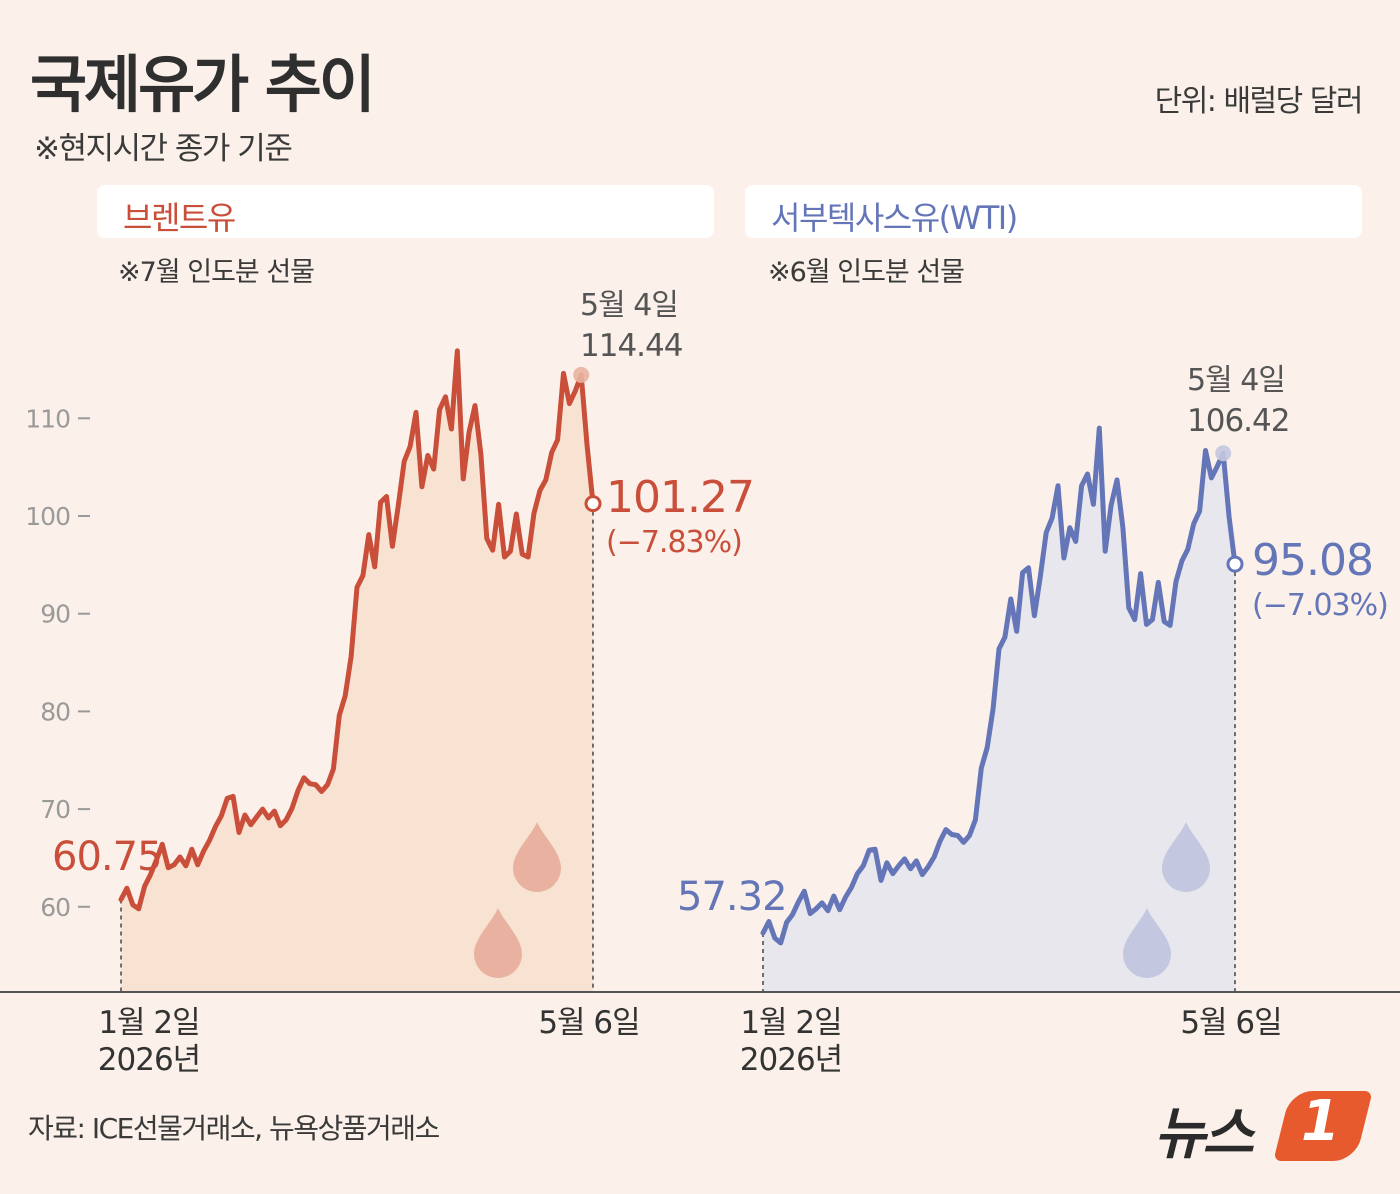 This screenshot has height=1194, width=1400. What do you see at coordinates (1235, 564) in the screenshot?
I see `wti-end-marker` at bounding box center [1235, 564].